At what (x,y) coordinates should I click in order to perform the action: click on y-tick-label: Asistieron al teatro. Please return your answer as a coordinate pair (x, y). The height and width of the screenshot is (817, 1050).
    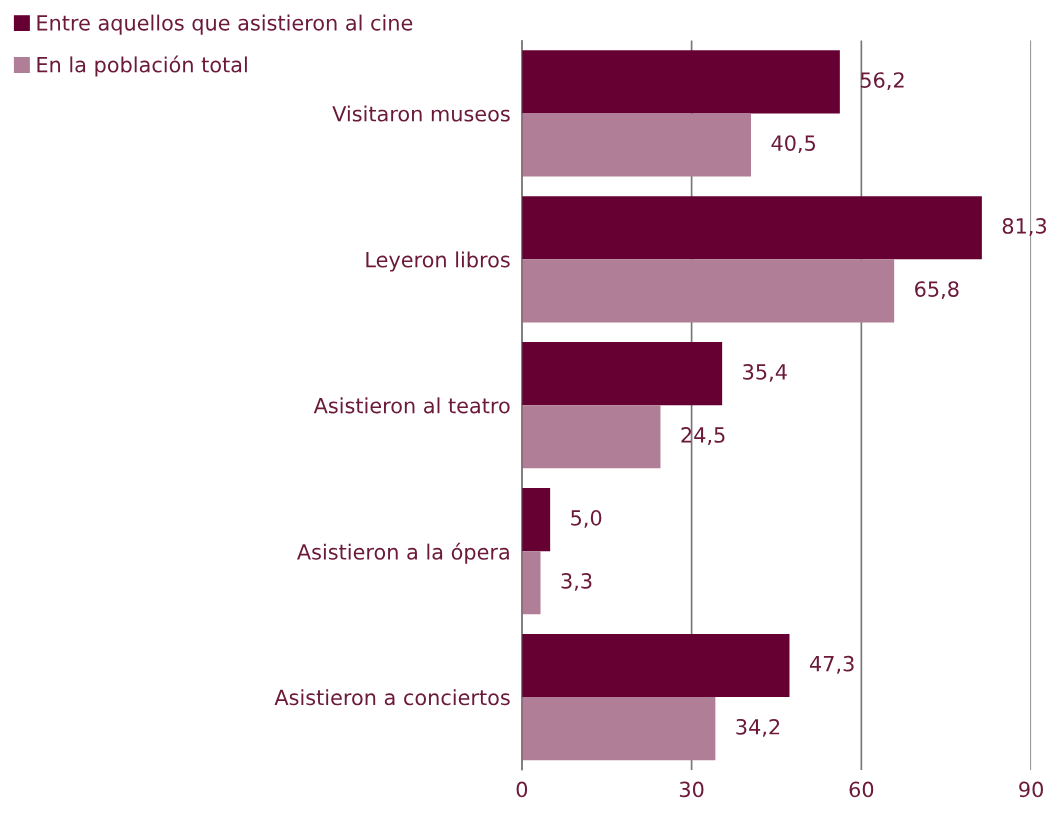
    Looking at the image, I should click on (411, 405).